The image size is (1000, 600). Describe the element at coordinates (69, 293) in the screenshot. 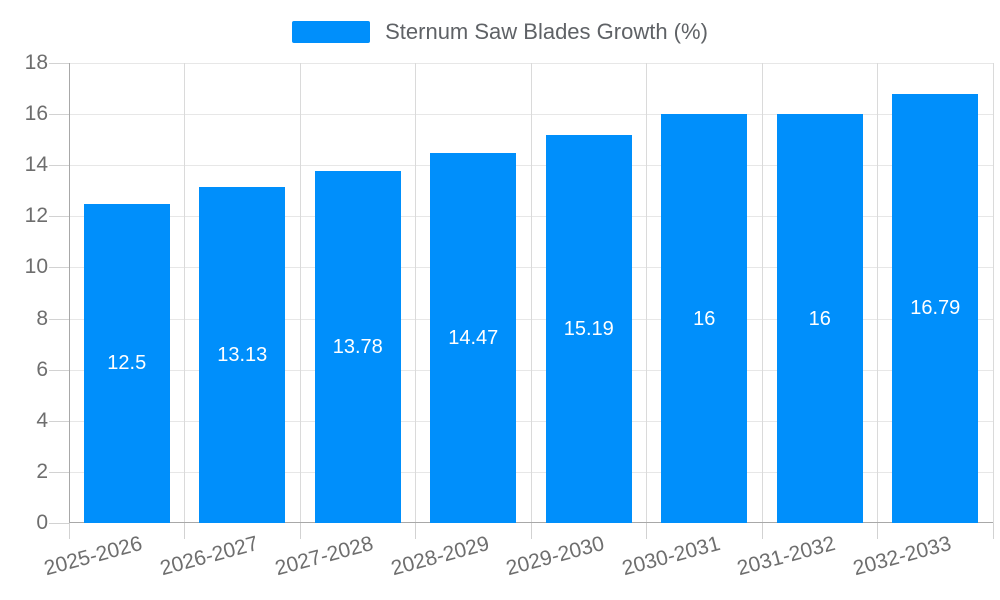

I see `y-axis-line` at that location.